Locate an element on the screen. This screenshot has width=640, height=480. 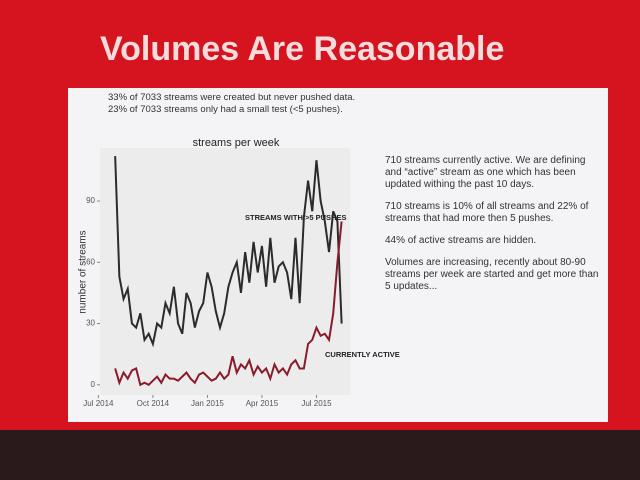
paragraph: 44% of active streams are hidden. is located at coordinates (461, 240).